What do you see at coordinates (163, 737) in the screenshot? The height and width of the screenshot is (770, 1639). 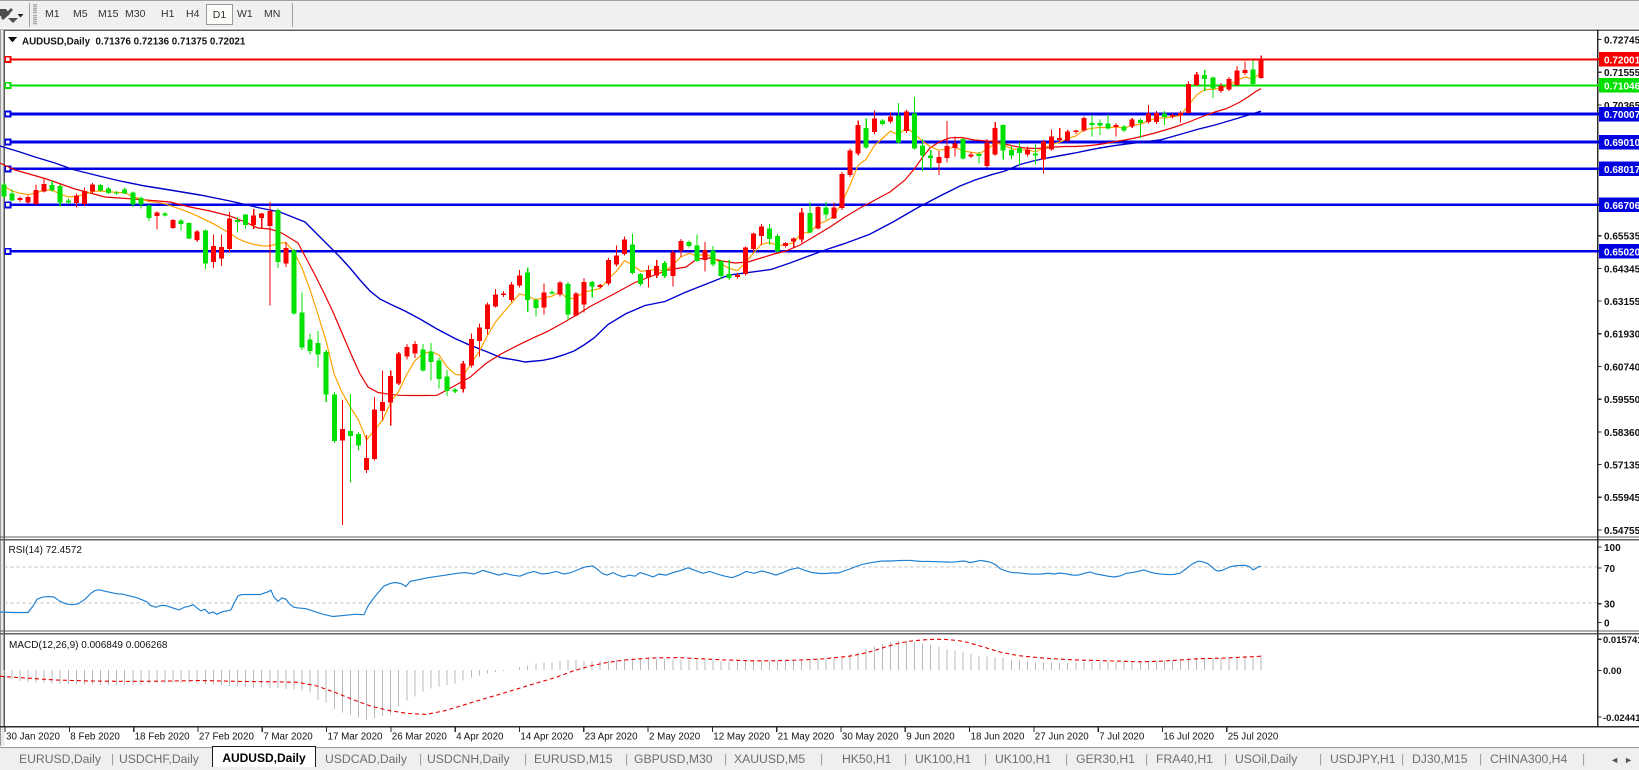 I see `svg-text: 18 Feb 2020` at bounding box center [163, 737].